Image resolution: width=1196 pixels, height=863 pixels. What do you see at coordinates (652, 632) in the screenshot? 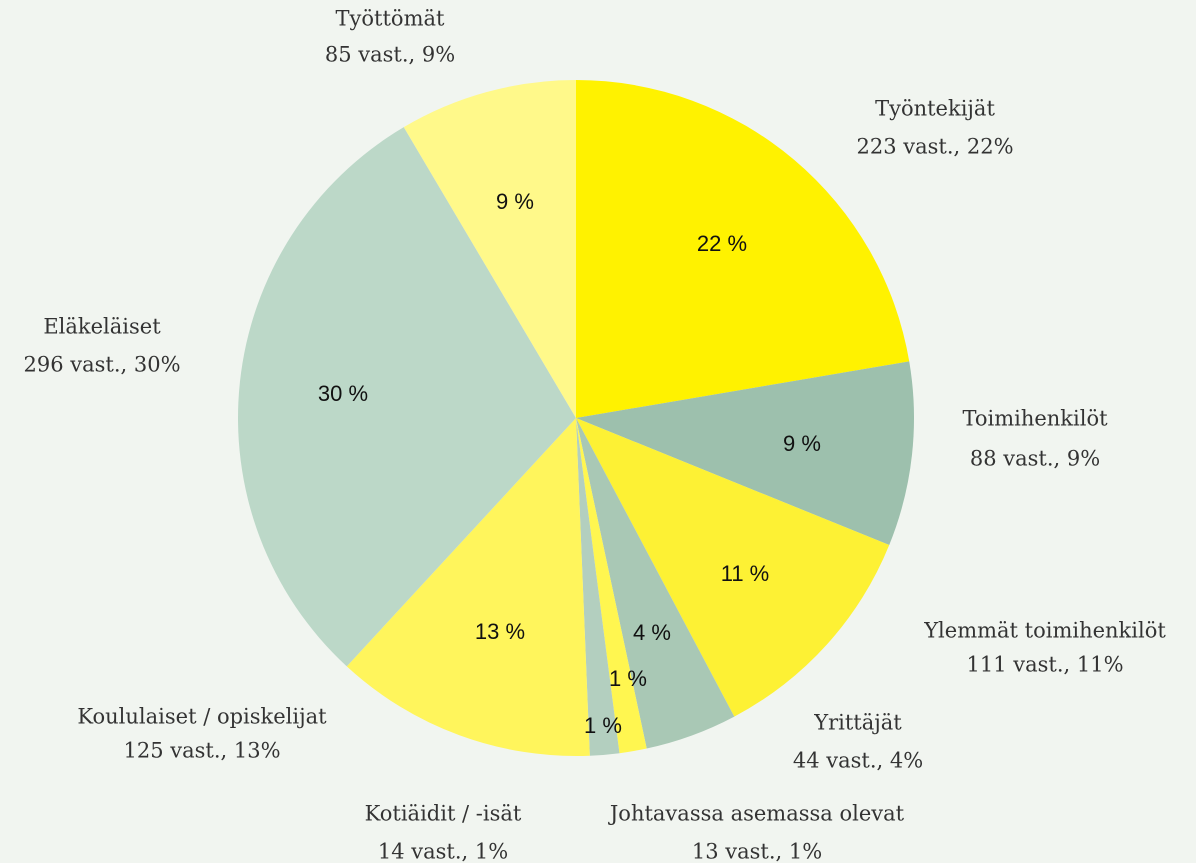
I see `slice-percent-label: 4 %` at bounding box center [652, 632].